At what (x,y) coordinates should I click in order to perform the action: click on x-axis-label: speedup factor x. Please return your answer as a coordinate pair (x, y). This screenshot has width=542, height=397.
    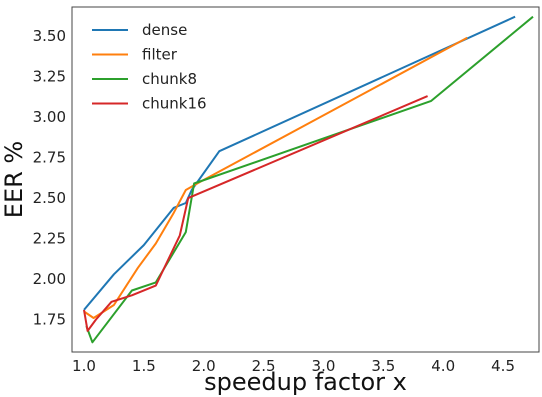
    Looking at the image, I should click on (305, 382).